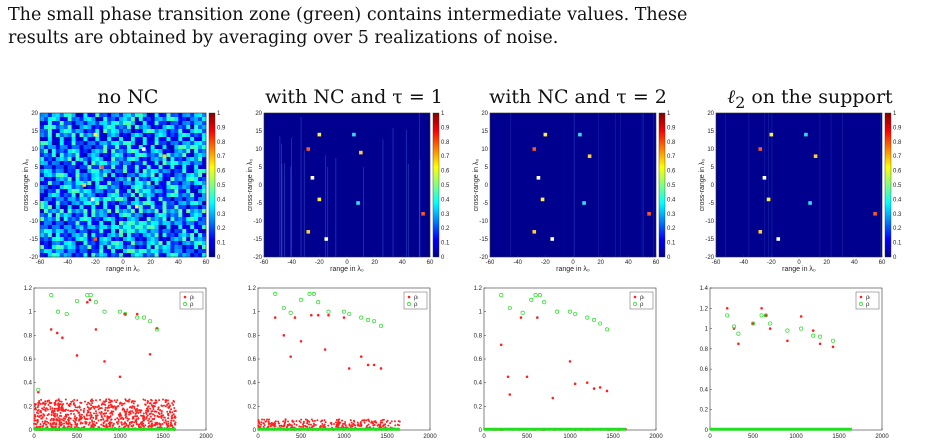  I want to click on y-tick-label: 0.8, so click(478, 336).